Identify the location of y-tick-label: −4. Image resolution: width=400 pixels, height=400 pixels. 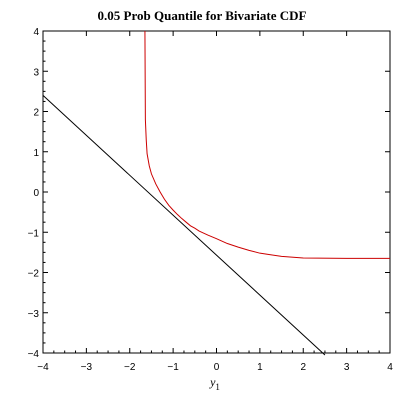
(34, 354).